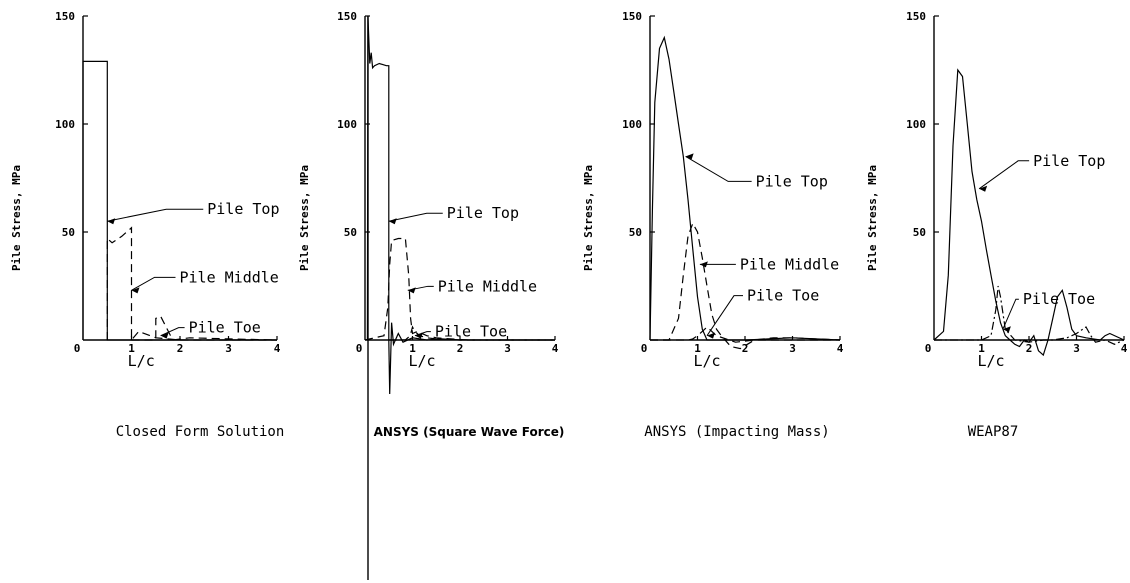 This screenshot has width=1130, height=583. Describe the element at coordinates (469, 432) in the screenshot. I see `panel-caption: ANSYS (Square Wave Force)` at that location.